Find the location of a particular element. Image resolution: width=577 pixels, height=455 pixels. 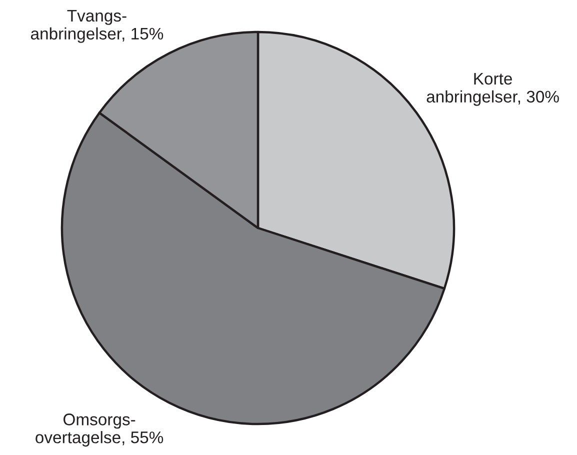

slice-label: Omsorgs- overtagelse, 55% is located at coordinates (100, 430).